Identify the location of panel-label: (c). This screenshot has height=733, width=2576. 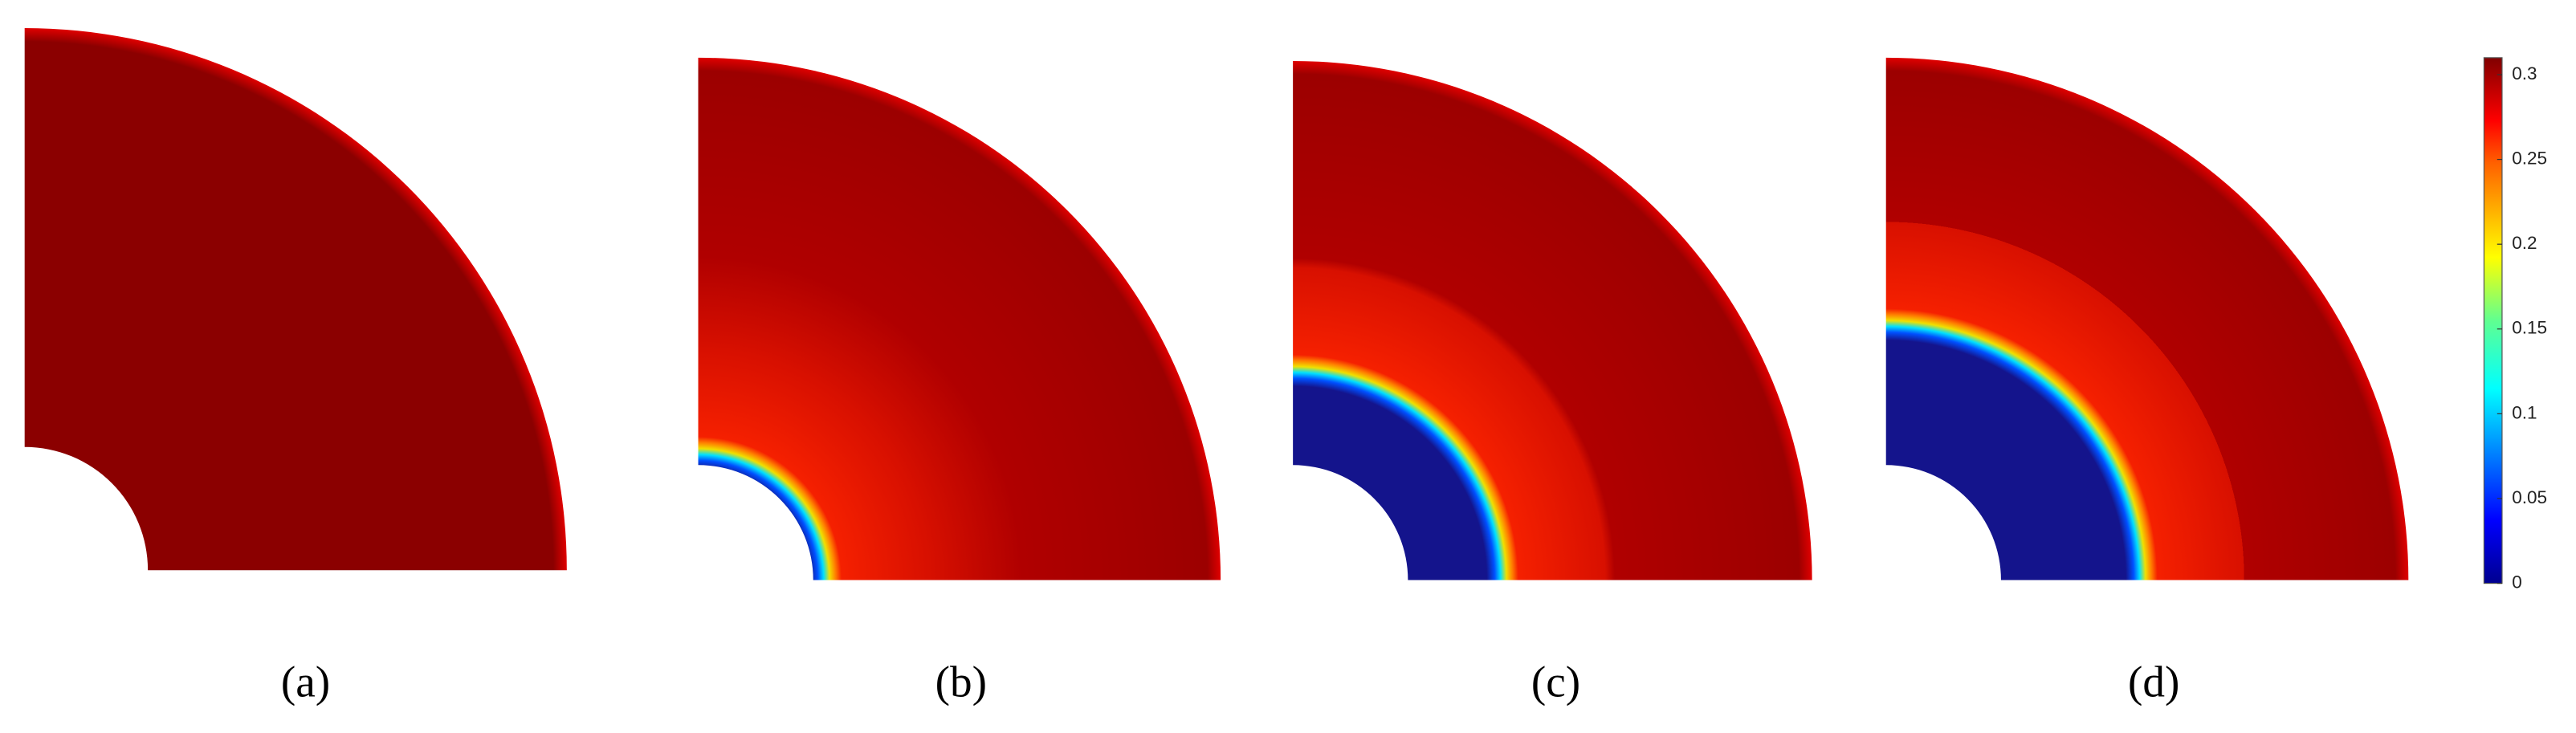
(1555, 682).